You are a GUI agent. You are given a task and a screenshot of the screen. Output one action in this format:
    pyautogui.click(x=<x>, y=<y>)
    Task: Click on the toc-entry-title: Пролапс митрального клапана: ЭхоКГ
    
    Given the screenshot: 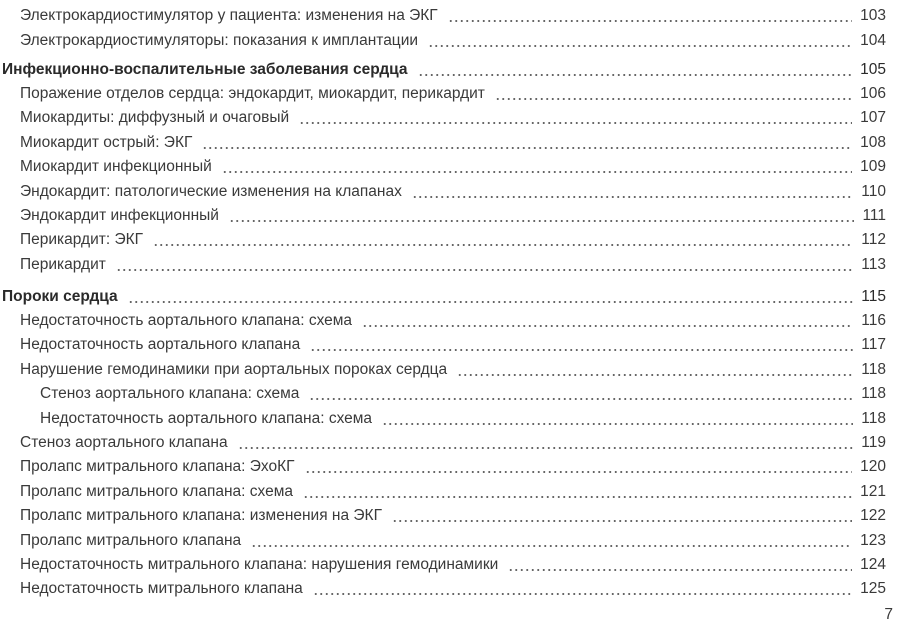 What is the action you would take?
    pyautogui.click(x=157, y=467)
    